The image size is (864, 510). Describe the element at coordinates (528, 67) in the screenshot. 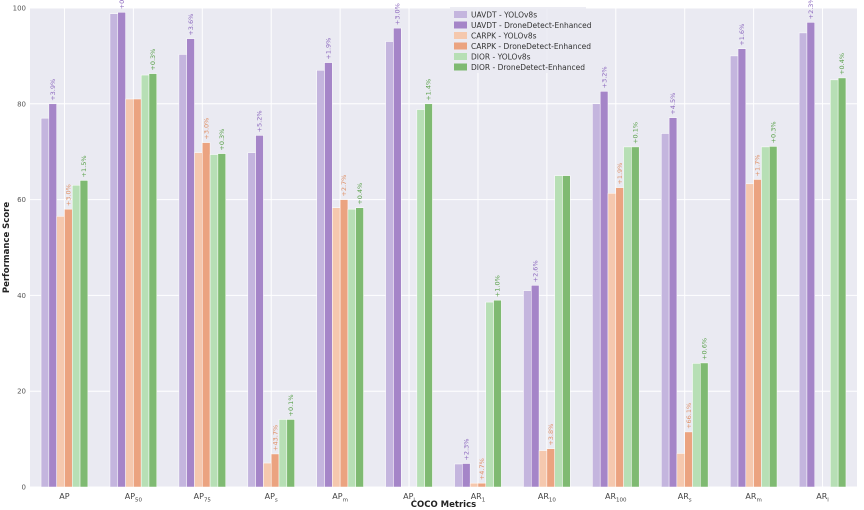

I see `legend-label: DIOR - DroneDetect-Enhanced` at that location.